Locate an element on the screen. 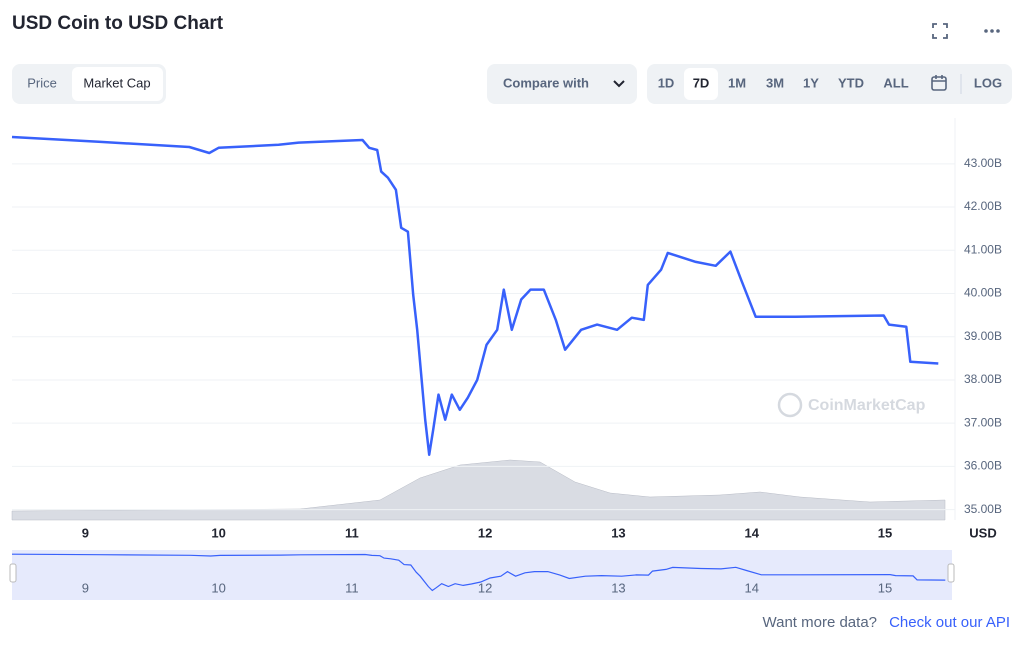 The image size is (1024, 645). range-button: 3M is located at coordinates (775, 82).